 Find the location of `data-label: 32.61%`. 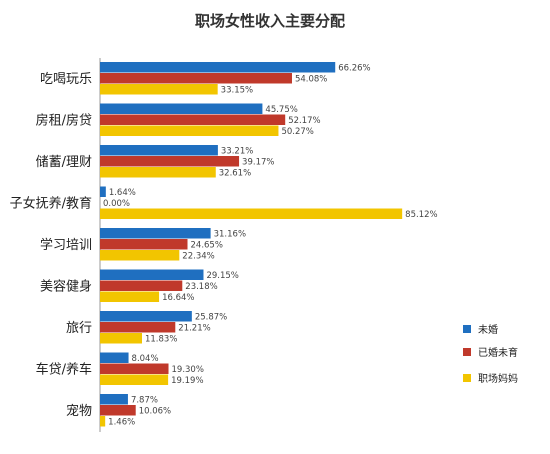

data-label: 32.61% is located at coordinates (235, 174).